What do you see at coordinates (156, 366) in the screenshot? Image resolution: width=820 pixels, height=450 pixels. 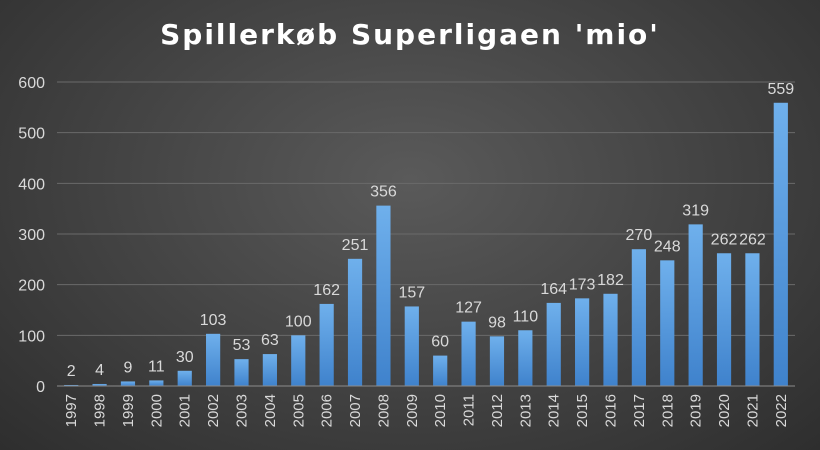 I see `data-label: 11` at bounding box center [156, 366].